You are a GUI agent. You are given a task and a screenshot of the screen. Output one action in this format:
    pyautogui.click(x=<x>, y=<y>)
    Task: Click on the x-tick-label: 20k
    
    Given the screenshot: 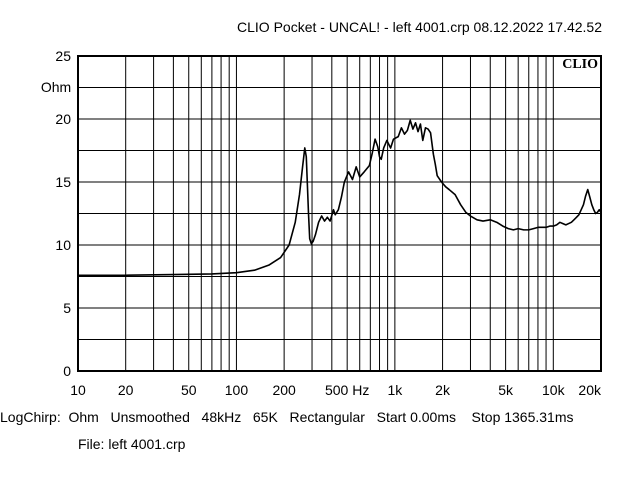 What is the action you would take?
    pyautogui.click(x=590, y=390)
    